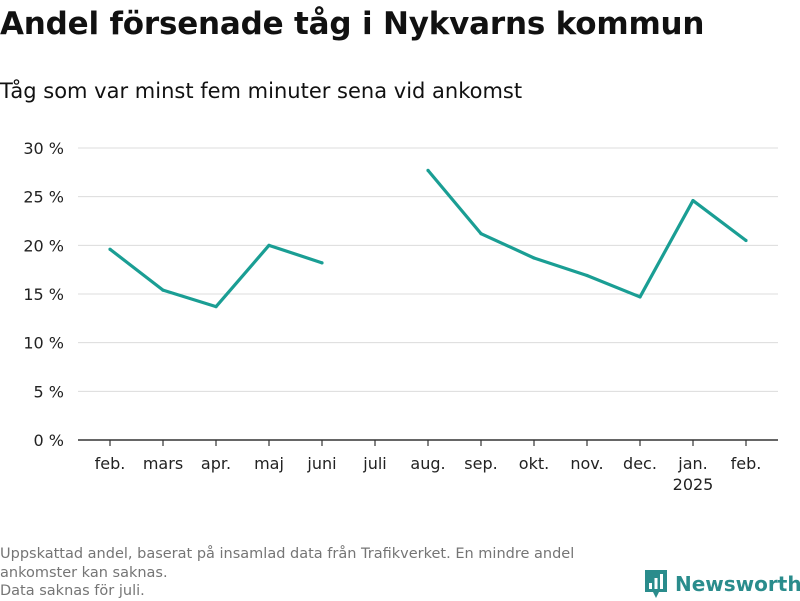 The height and width of the screenshot is (601, 800). Describe the element at coordinates (43, 148) in the screenshot. I see `y-tick-label: 30 %` at that location.